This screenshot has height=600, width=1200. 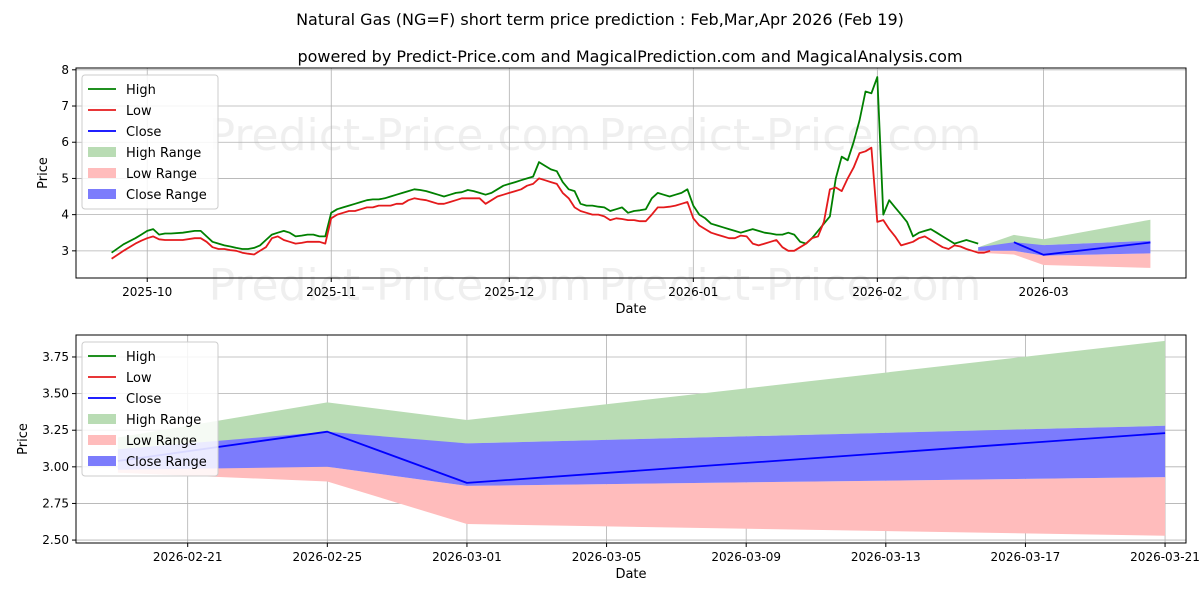 What do you see at coordinates (65, 178) in the screenshot?
I see `y-tick-label: 5` at bounding box center [65, 178].